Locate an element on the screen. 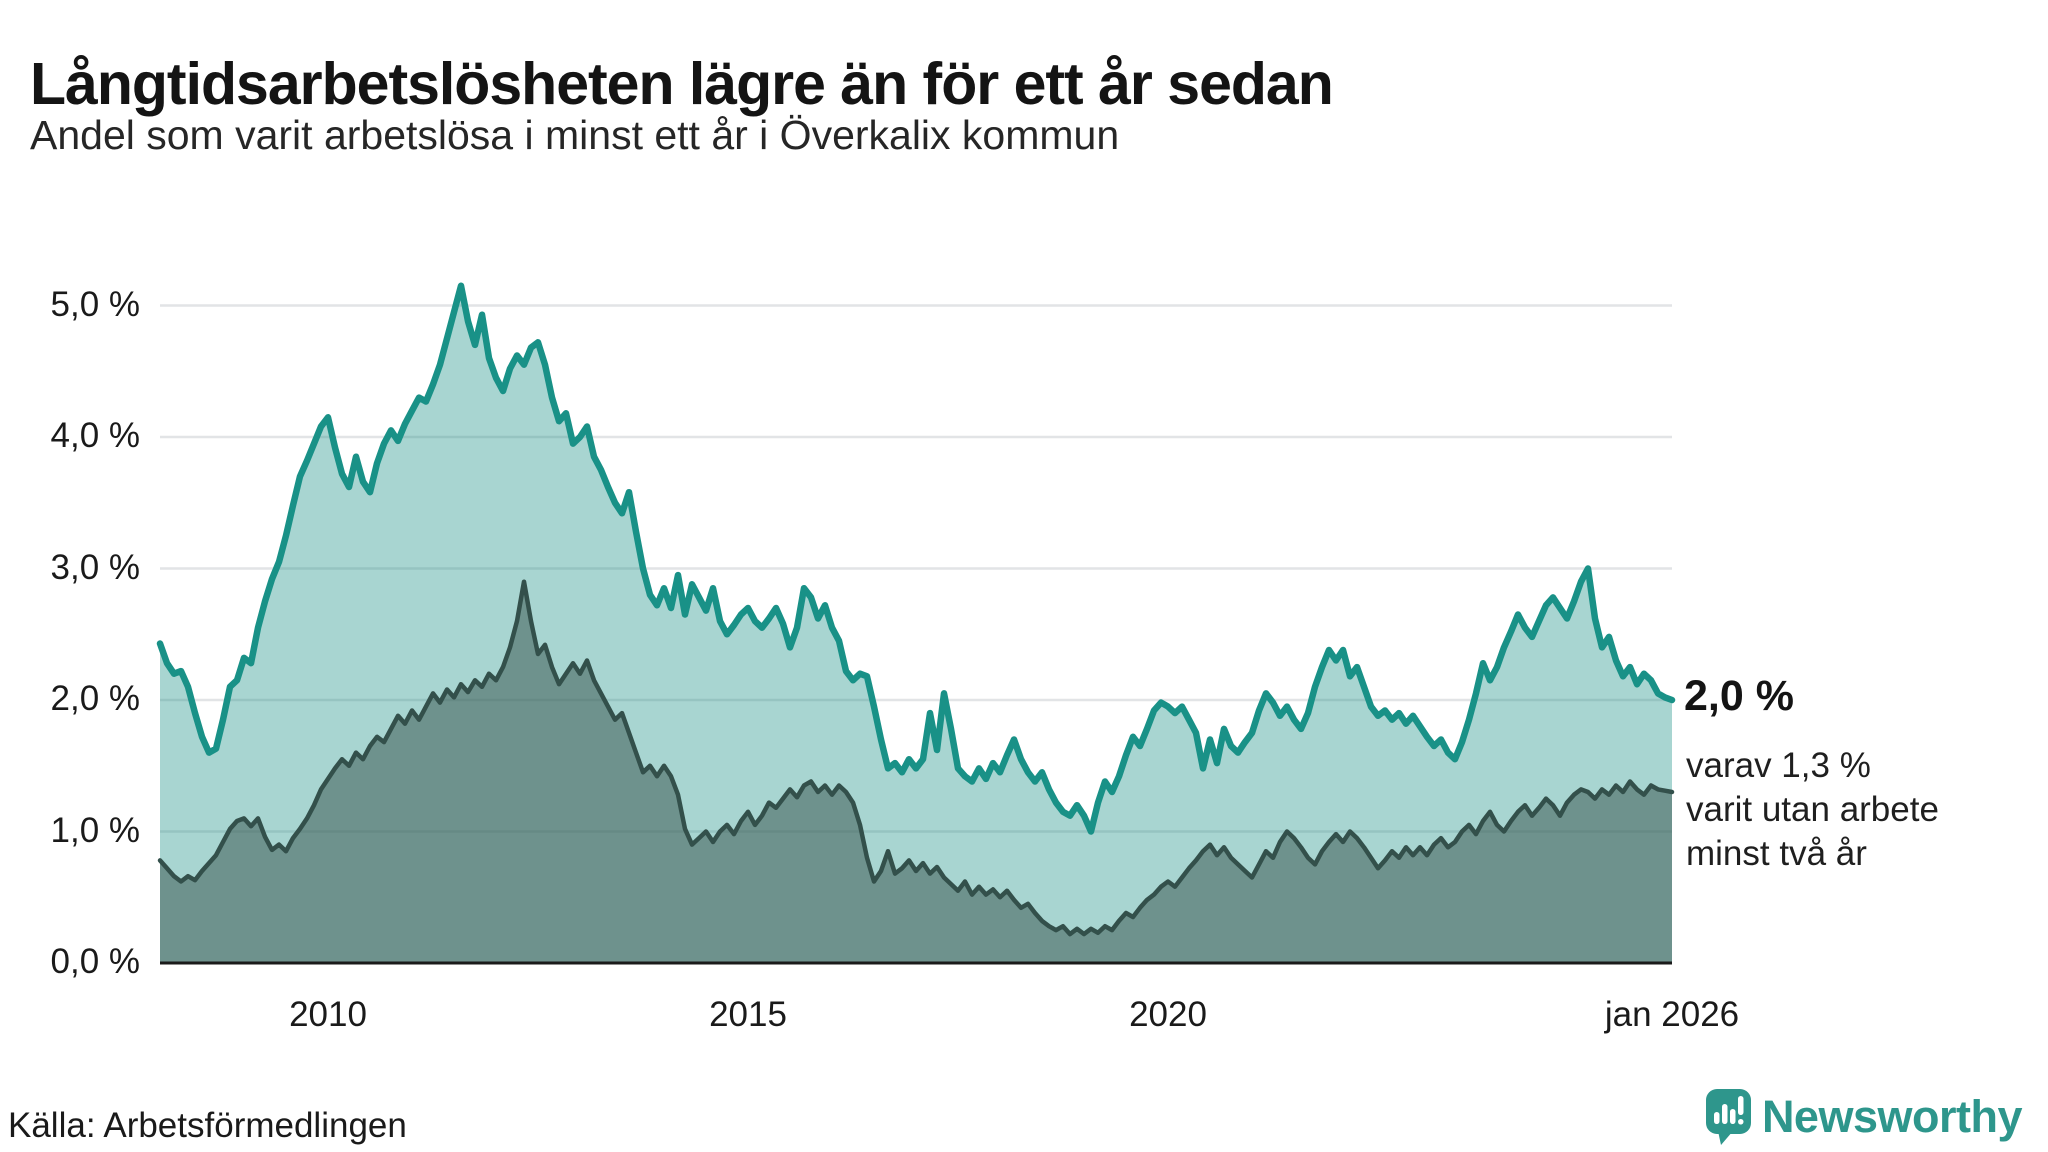 The height and width of the screenshot is (1152, 2048). newsworthy-logo-text: Newsworthy is located at coordinates (1892, 1116).